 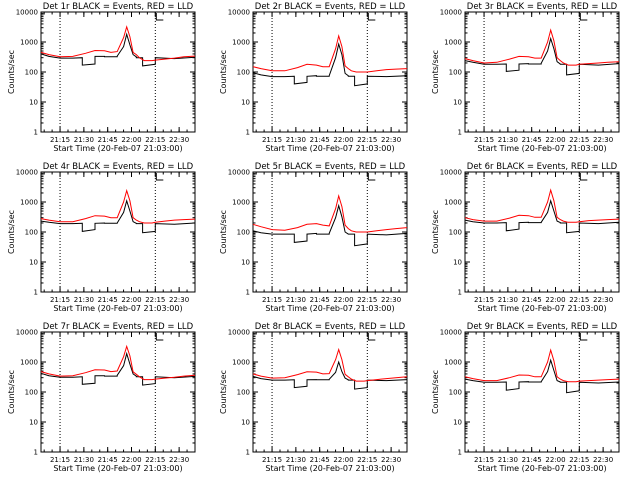 I want to click on panel-title: Det 7r BLACK = Events, RED = LLD, so click(x=118, y=327).